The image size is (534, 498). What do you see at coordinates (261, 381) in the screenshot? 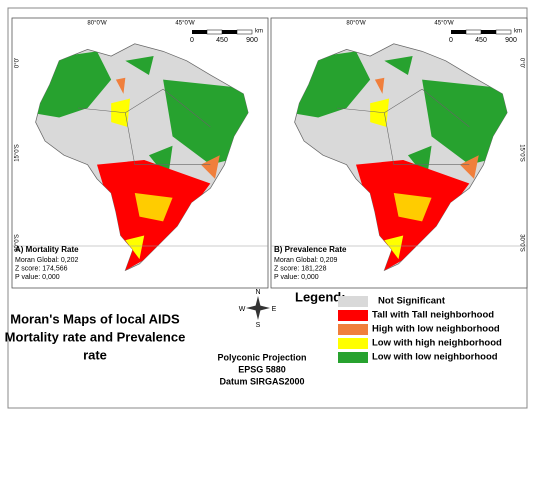
I see `projection-line: Datum SIRGAS2000` at bounding box center [261, 381].